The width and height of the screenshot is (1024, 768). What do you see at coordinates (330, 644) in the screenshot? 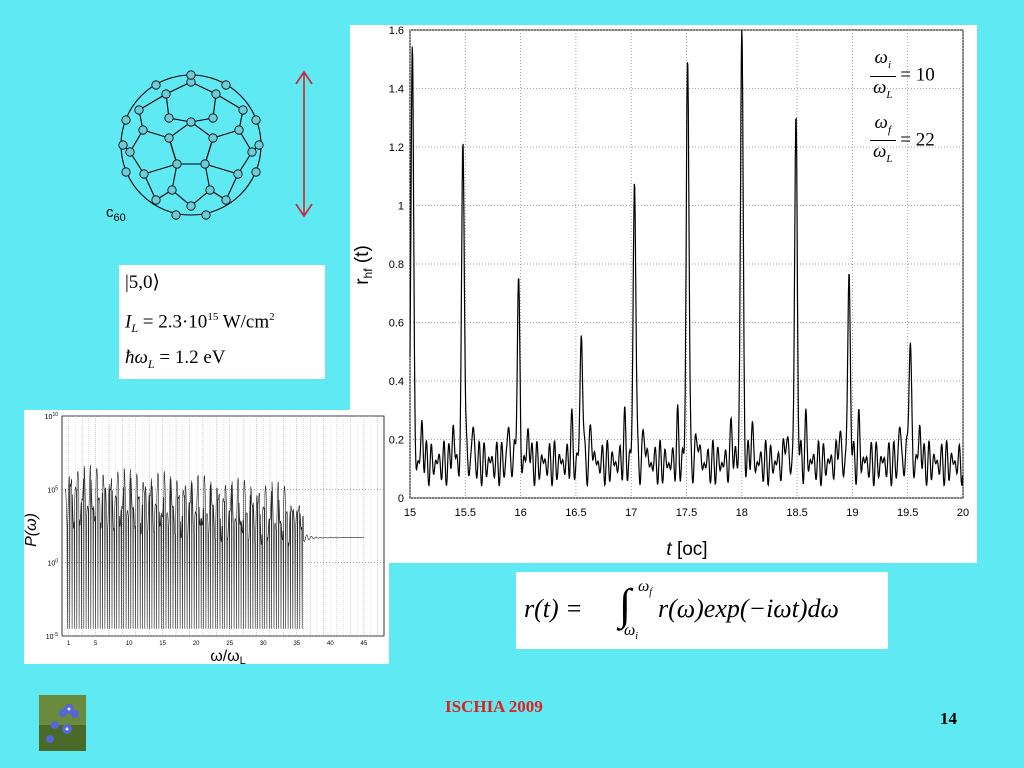
I see `spectrum-x-tick-label: 40` at bounding box center [330, 644].